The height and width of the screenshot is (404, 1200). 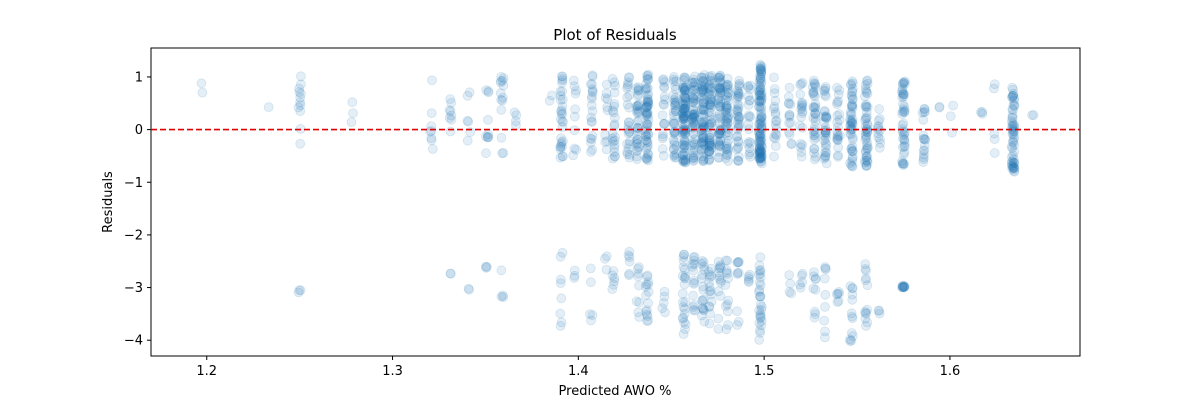 I want to click on chart-title: Plot of Residuals, so click(x=615, y=35).